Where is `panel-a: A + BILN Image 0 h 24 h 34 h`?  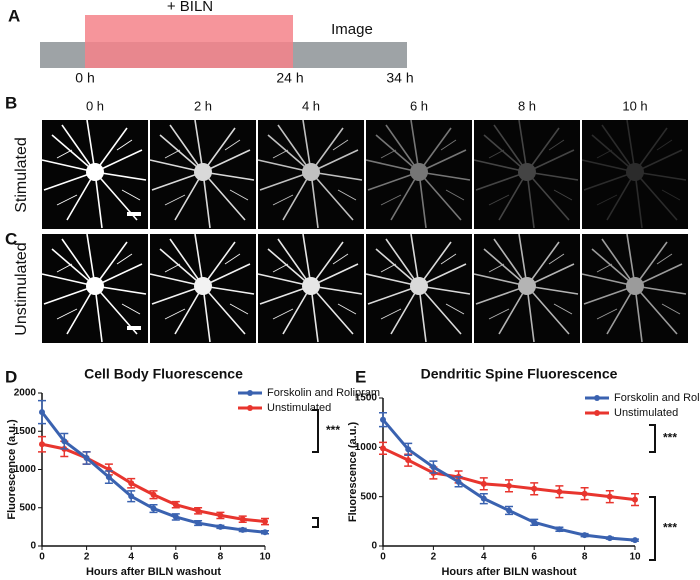
panel-a: A + BILN Image 0 h 24 h 34 h is located at coordinates (211, 43).